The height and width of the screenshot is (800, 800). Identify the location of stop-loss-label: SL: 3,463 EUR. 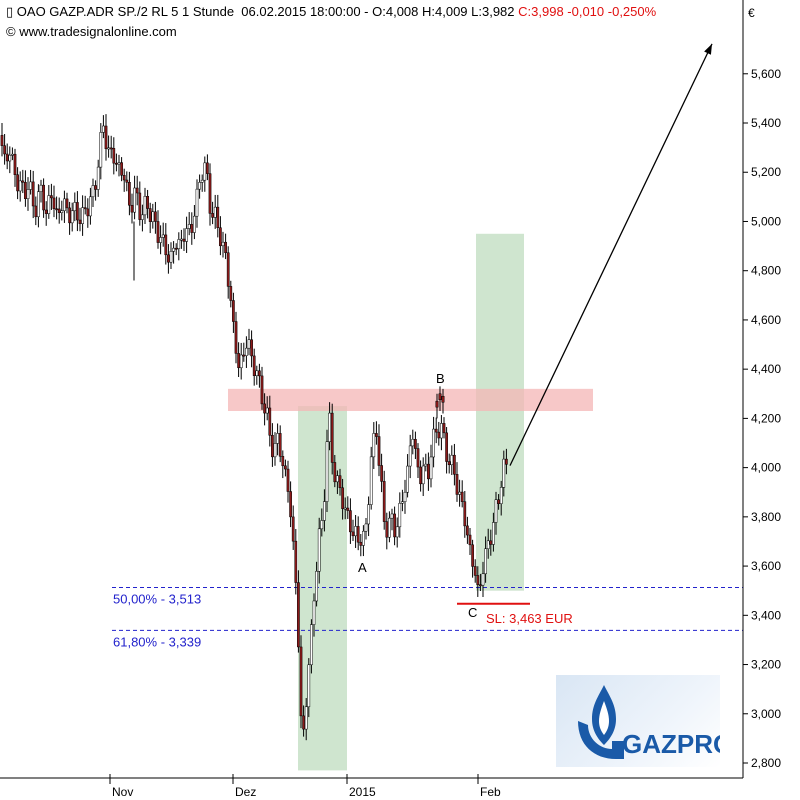
(529, 618).